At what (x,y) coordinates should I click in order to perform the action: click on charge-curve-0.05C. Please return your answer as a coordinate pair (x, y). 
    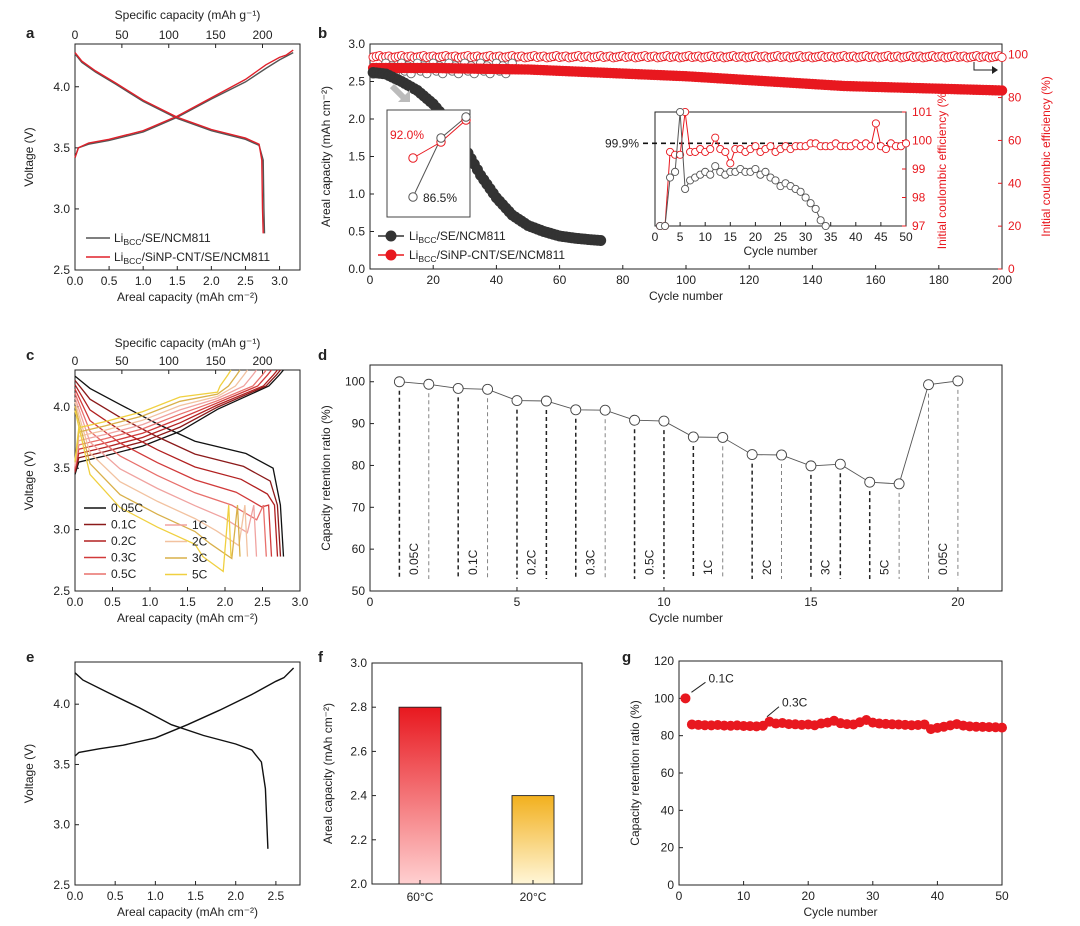
    Looking at the image, I should click on (179, 422).